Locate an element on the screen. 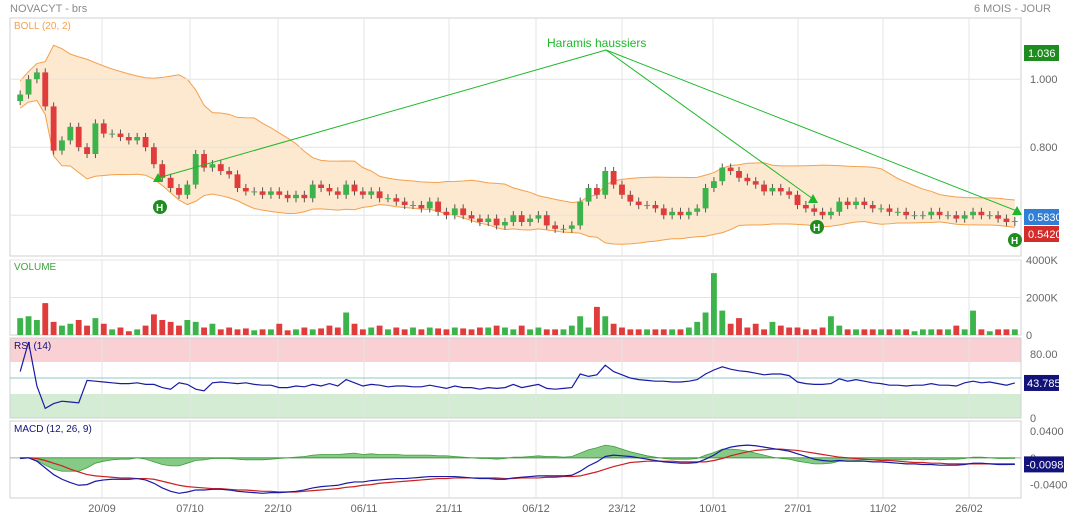 The image size is (1068, 519). price-tick-label: 0.800 is located at coordinates (1044, 148).